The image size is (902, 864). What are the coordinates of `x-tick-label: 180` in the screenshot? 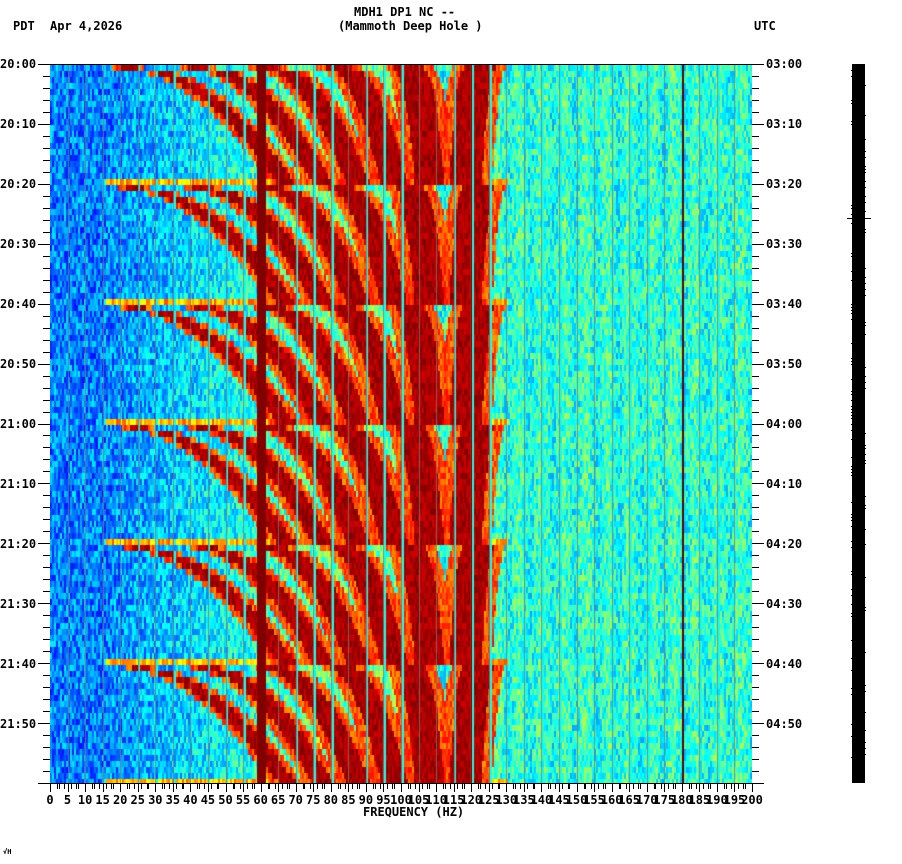 It's located at (681, 800).